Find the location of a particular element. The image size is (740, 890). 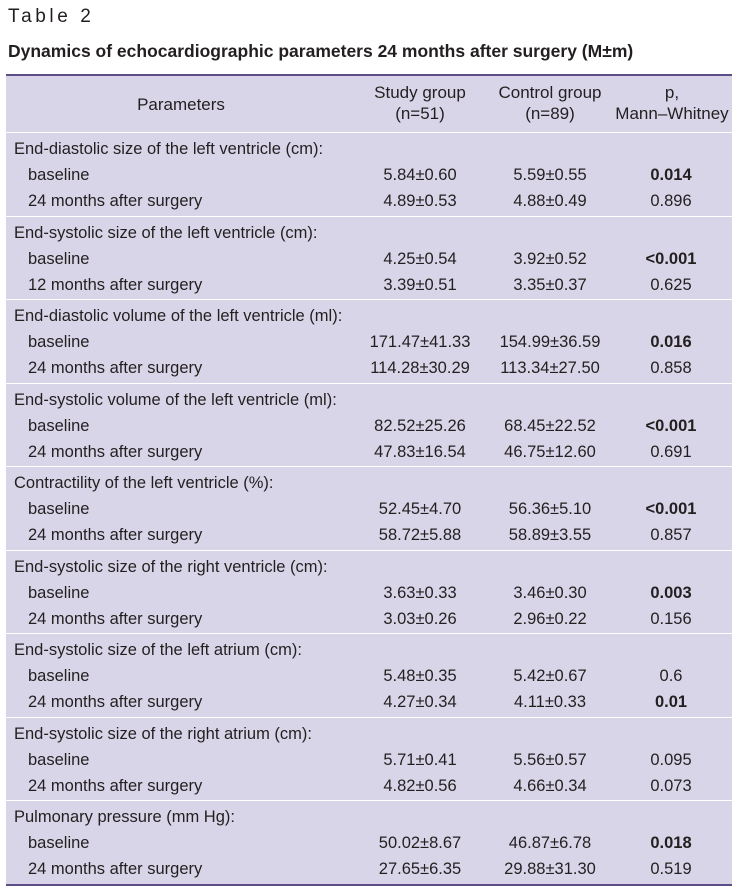

p-value: 0.857 is located at coordinates (671, 535).